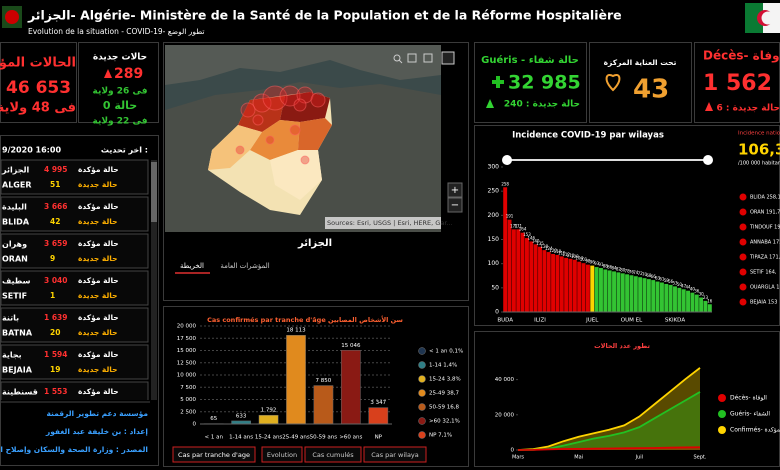 The height and width of the screenshot is (470, 780). Describe the element at coordinates (579, 258) in the screenshot. I see `value-label: 104` at that location.